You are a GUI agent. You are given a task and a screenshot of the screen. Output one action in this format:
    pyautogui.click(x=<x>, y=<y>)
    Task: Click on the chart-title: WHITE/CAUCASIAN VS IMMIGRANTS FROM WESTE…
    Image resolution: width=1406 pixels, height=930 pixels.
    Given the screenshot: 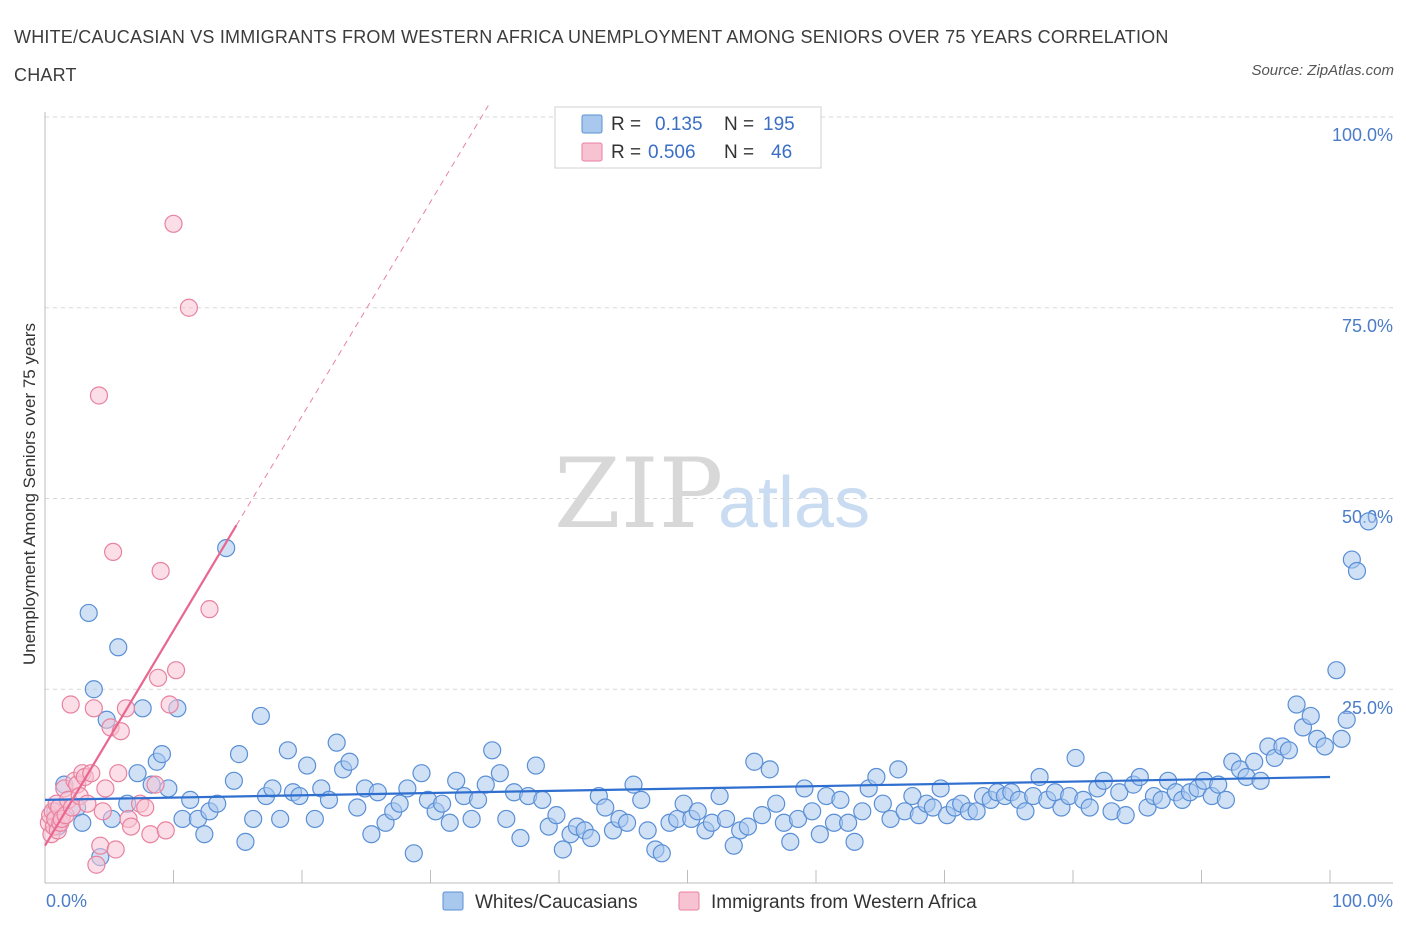 What is the action you would take?
    pyautogui.click(x=591, y=56)
    